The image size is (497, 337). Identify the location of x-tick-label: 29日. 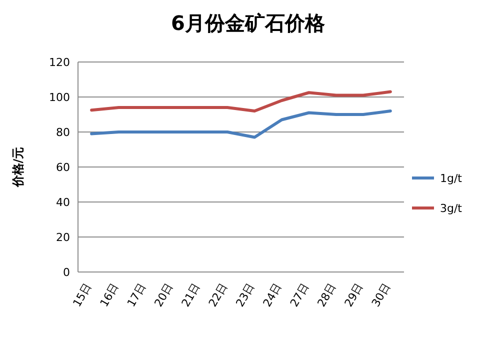
(354, 295).